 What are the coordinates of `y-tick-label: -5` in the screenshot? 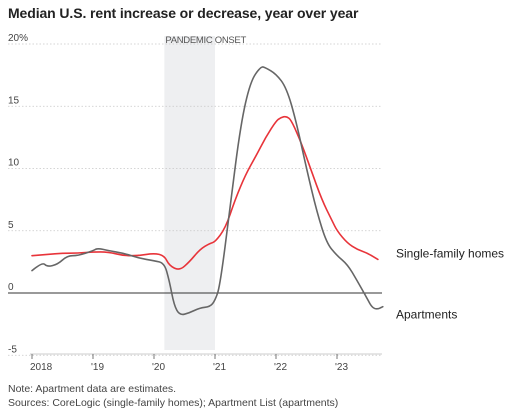 It's located at (12, 349).